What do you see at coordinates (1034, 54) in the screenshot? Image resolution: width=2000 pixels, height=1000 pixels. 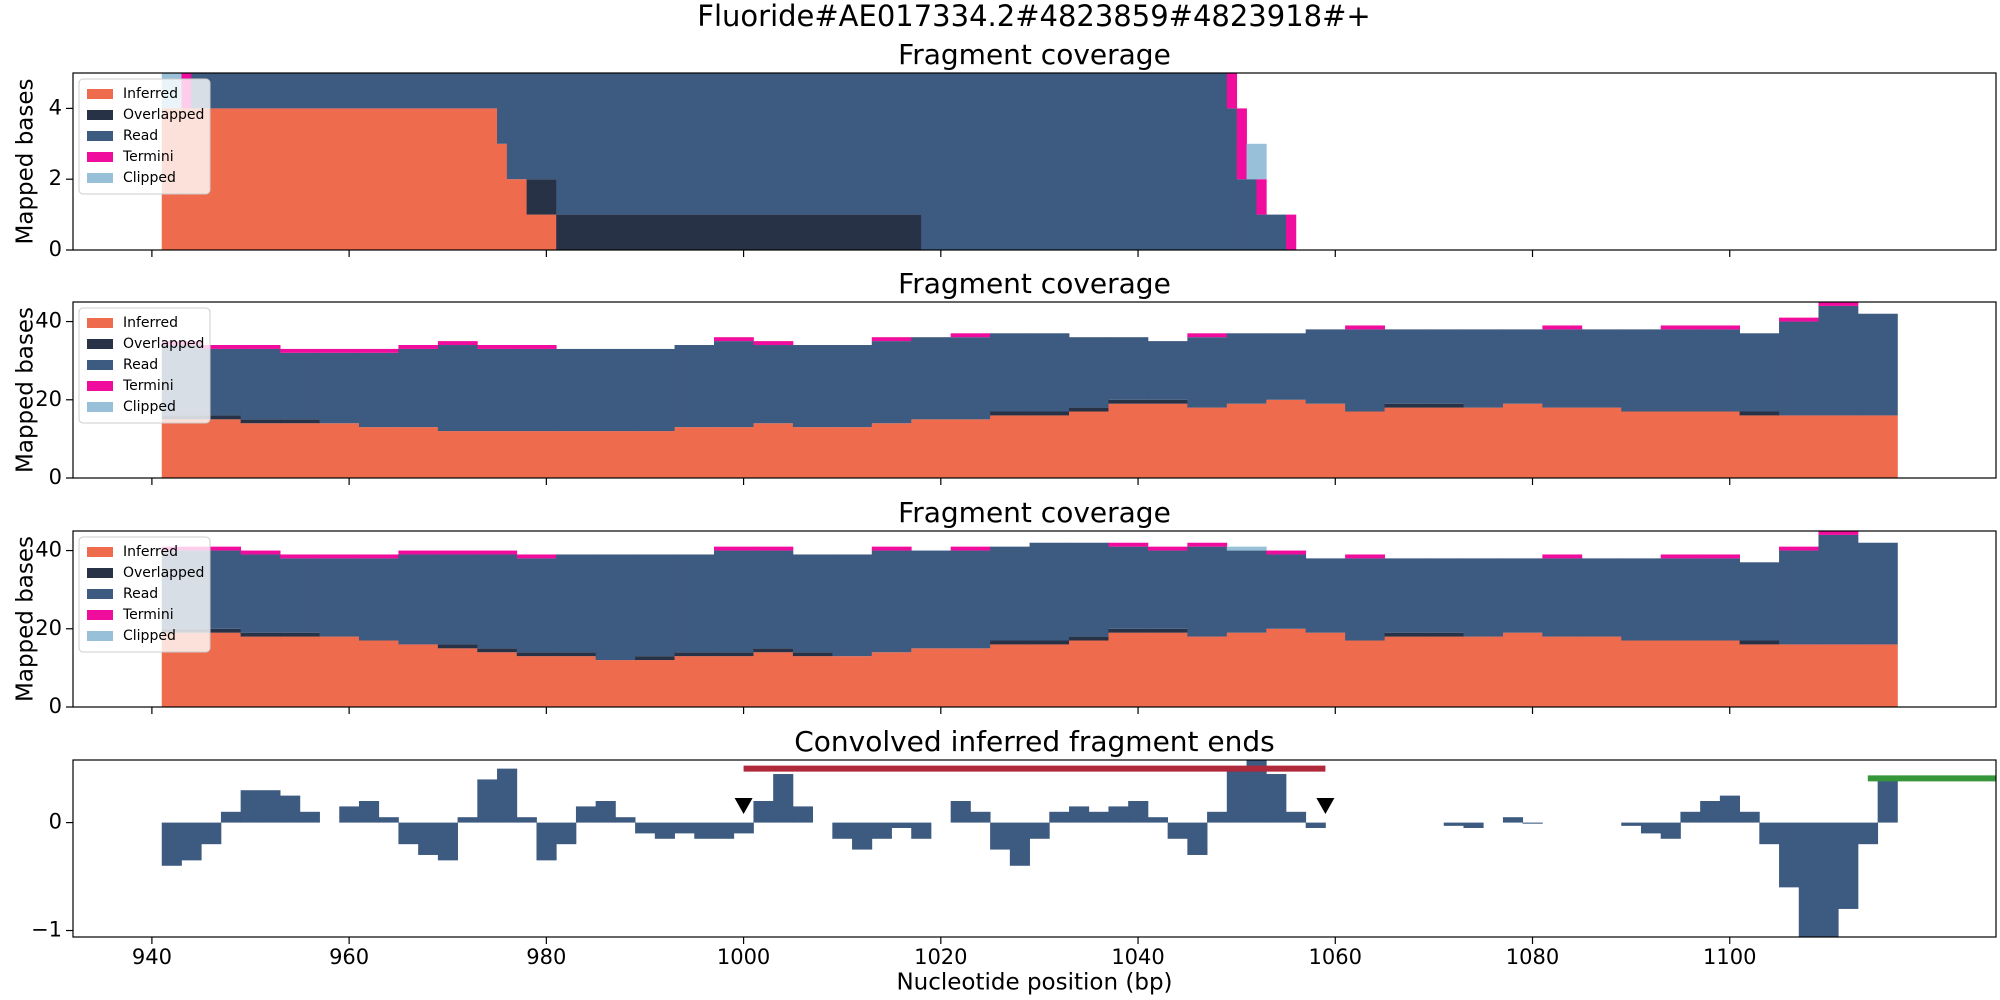 I see `panel-title: Fragment coverage` at bounding box center [1034, 54].